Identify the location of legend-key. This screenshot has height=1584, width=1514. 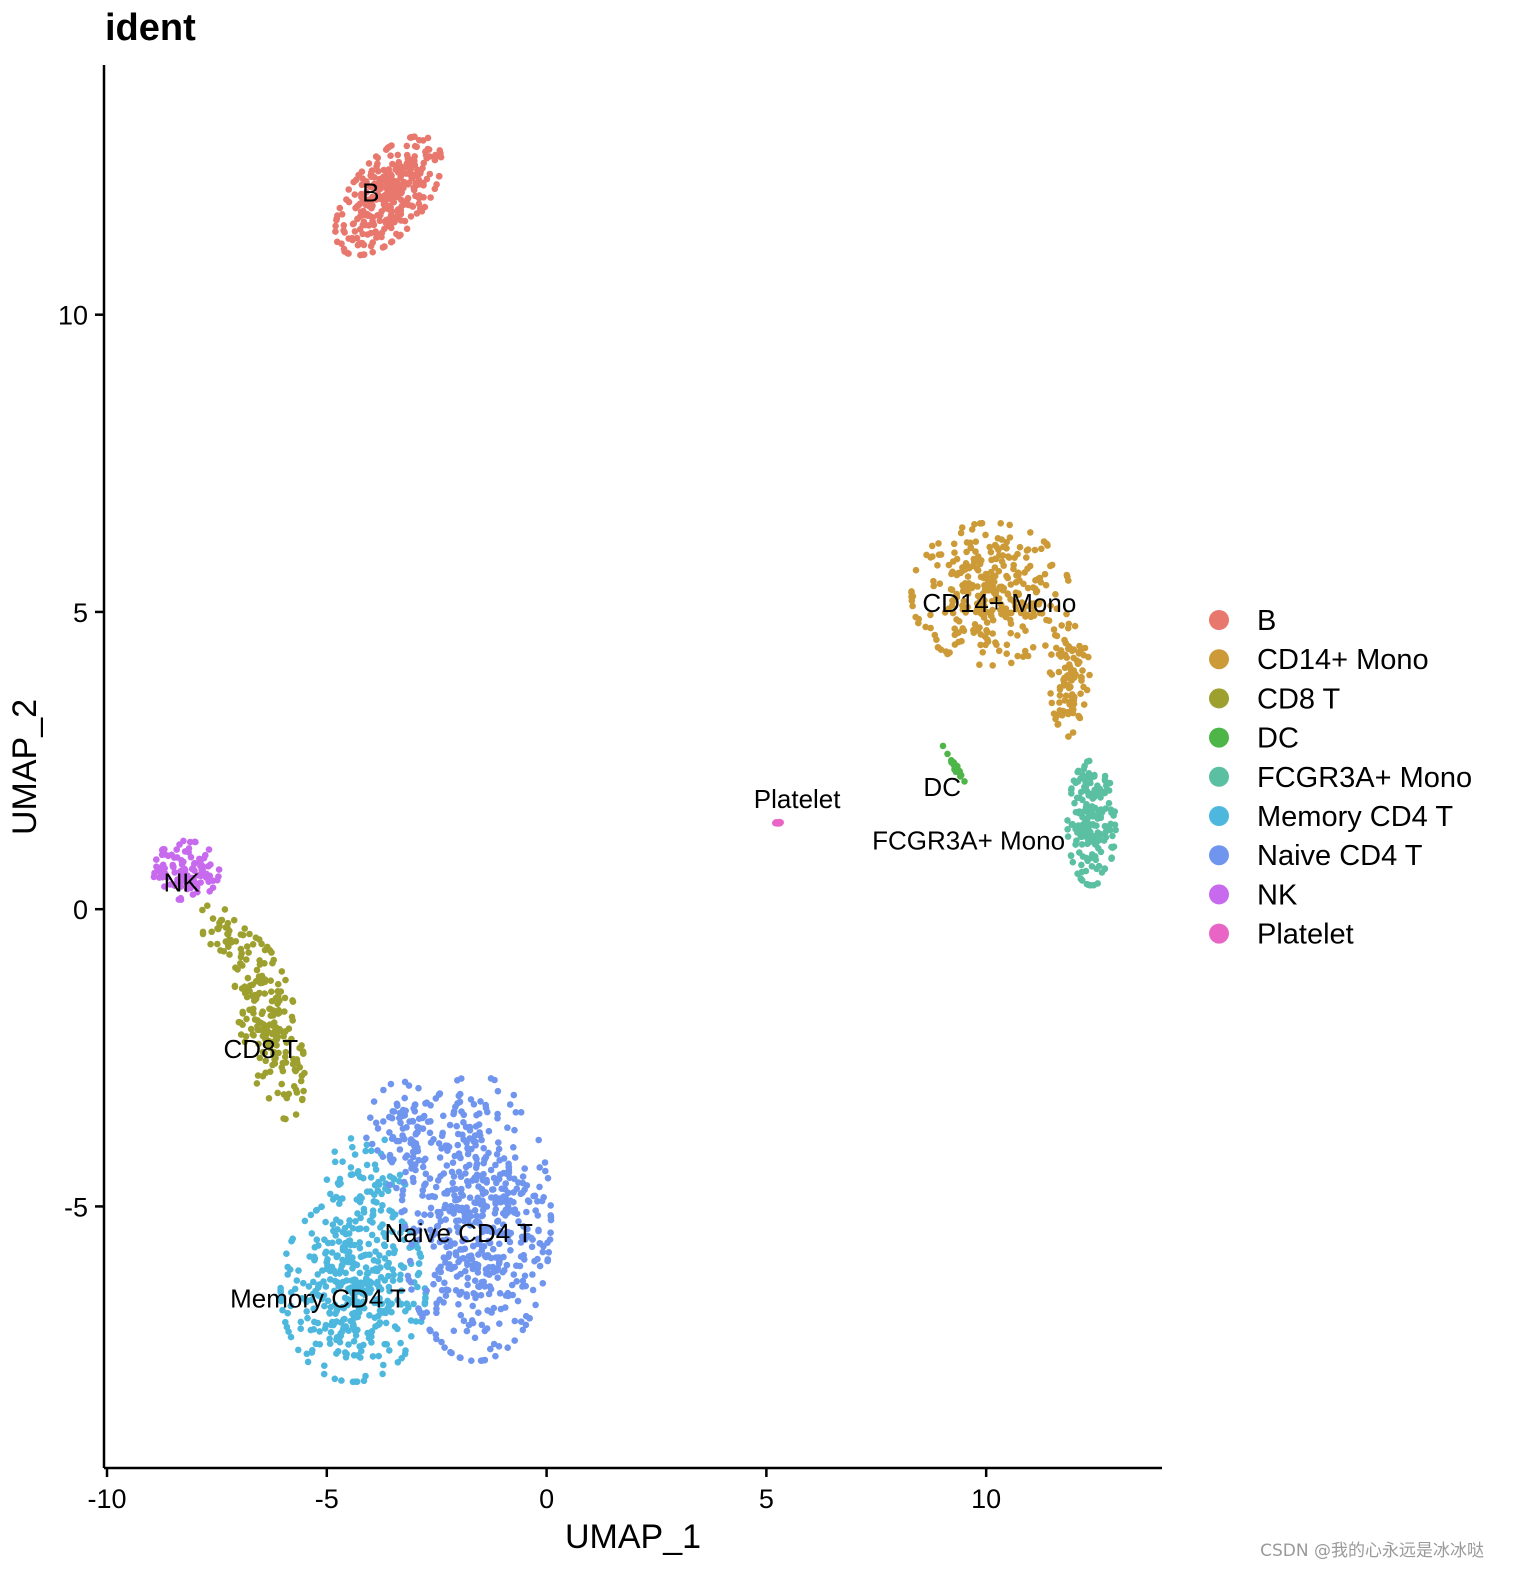
(1219, 776).